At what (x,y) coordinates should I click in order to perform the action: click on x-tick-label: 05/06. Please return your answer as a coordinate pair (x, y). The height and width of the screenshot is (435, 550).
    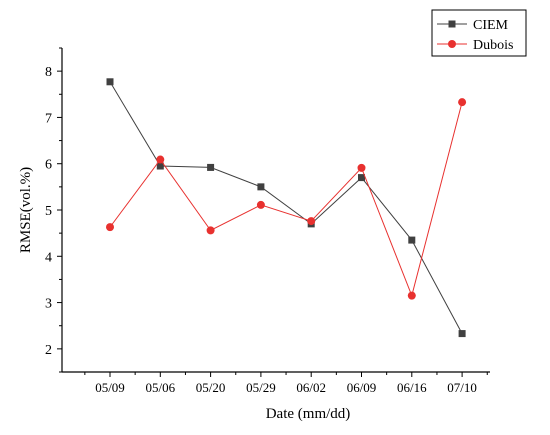
    Looking at the image, I should click on (160, 387).